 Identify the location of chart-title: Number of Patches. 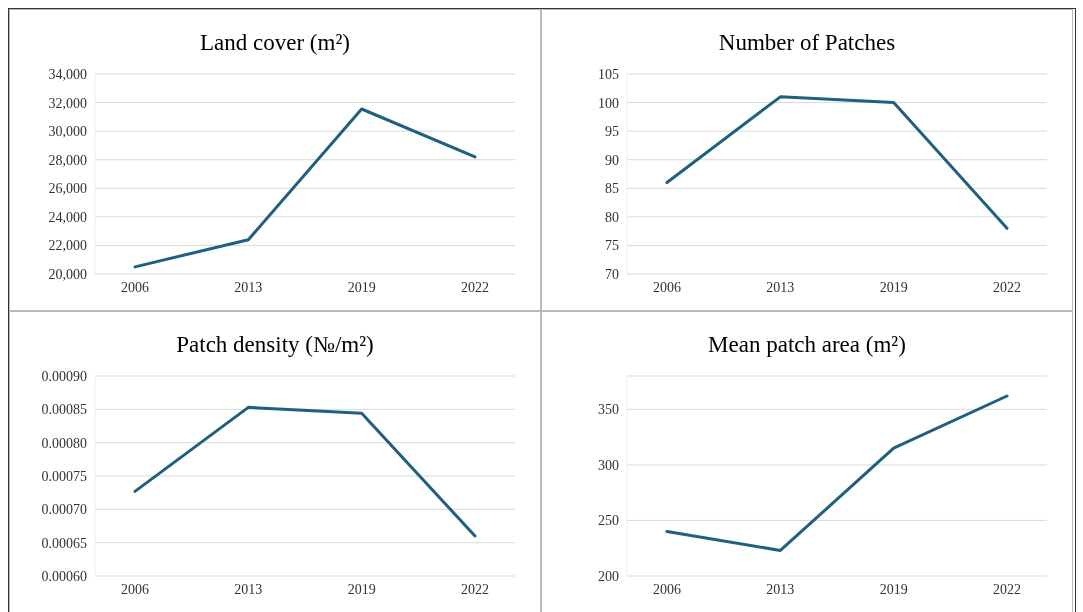
(807, 43).